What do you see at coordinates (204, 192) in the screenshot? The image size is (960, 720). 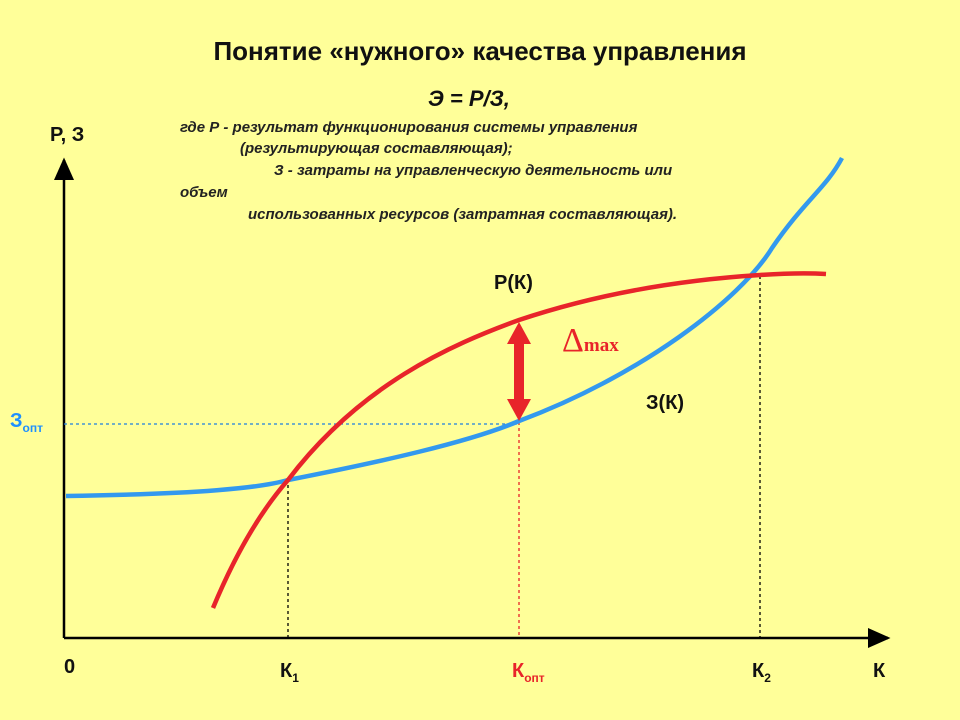 I see `note-line-4: объем` at bounding box center [204, 192].